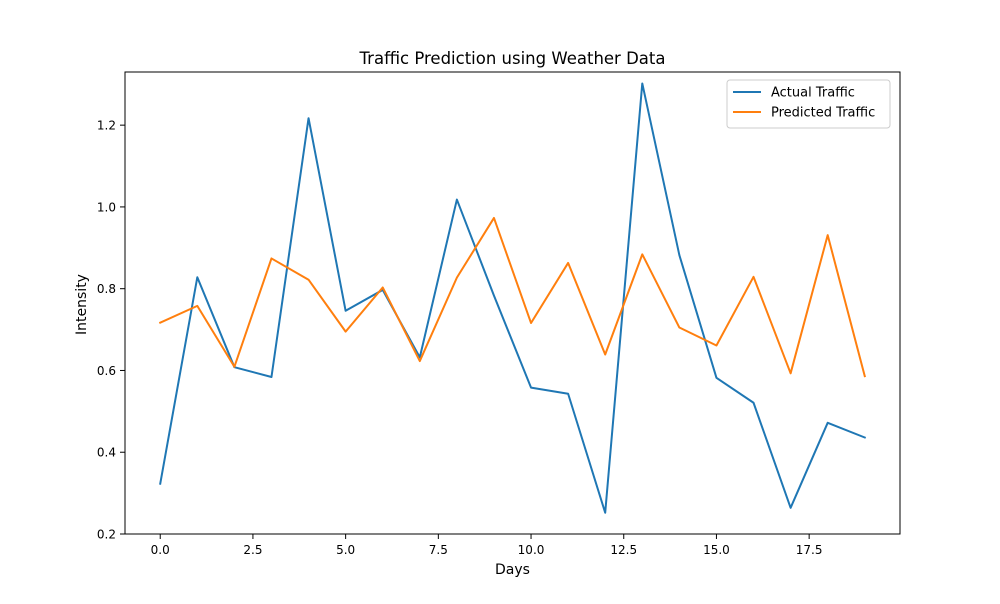  What do you see at coordinates (438, 550) in the screenshot?
I see `x-tick-label: 7.5` at bounding box center [438, 550].